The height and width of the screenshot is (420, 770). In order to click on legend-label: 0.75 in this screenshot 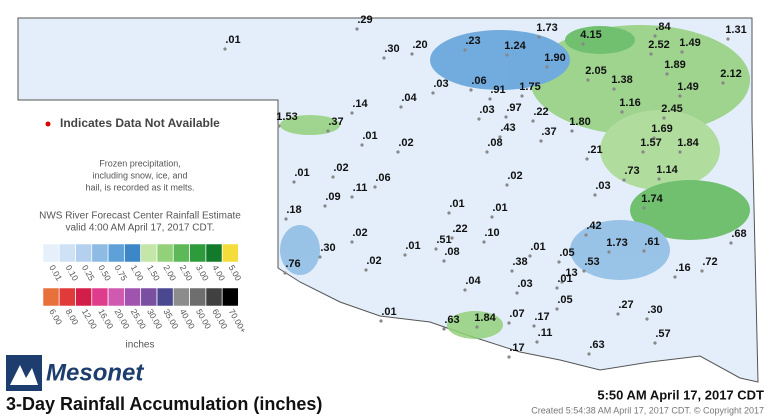, I will do `click(121, 273)`.